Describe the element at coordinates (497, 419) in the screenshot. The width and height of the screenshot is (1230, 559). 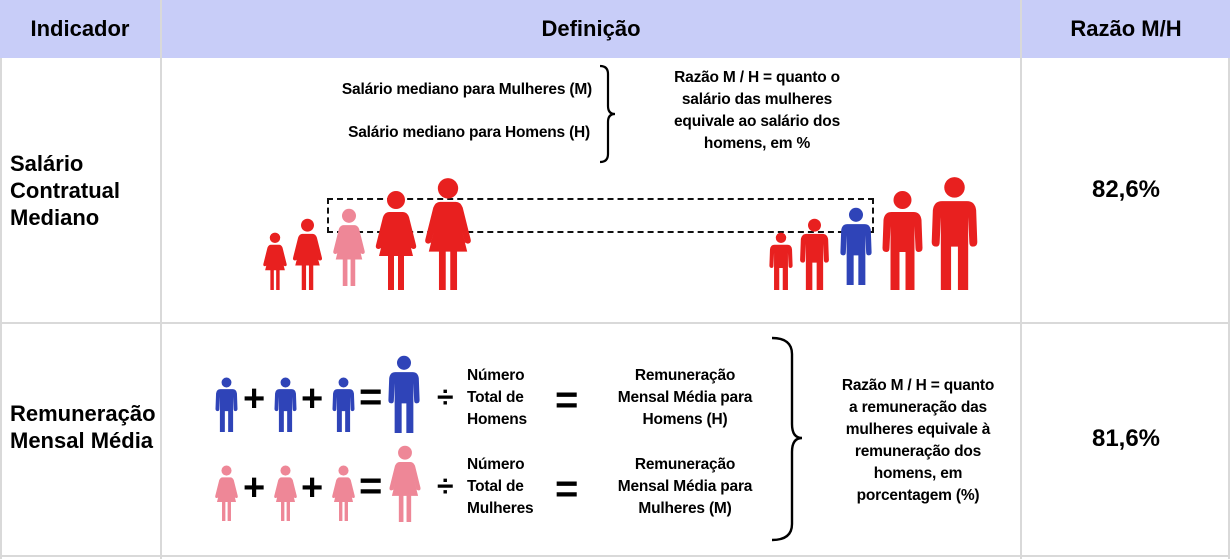
I see `text-line: Homens` at that location.